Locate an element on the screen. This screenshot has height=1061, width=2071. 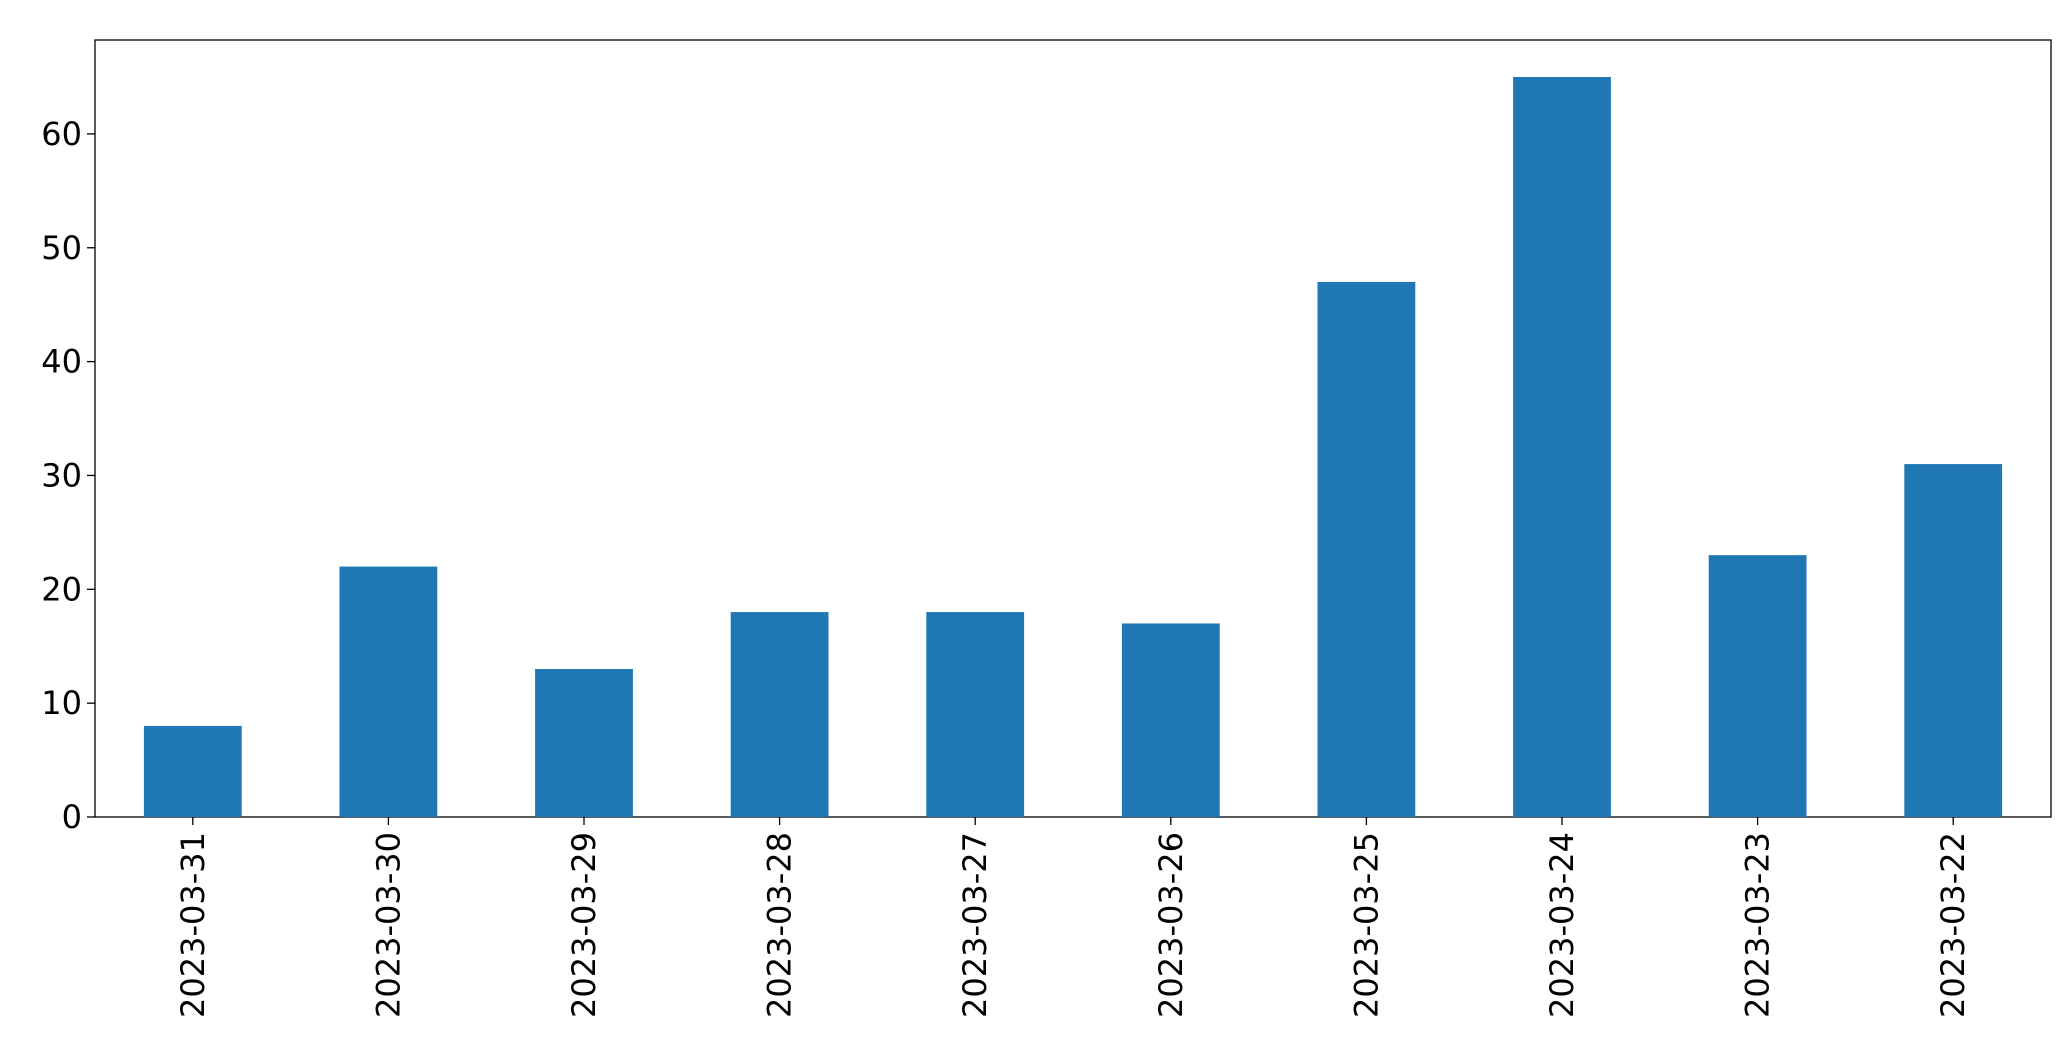
y-tick-label: 30 is located at coordinates (61, 475).